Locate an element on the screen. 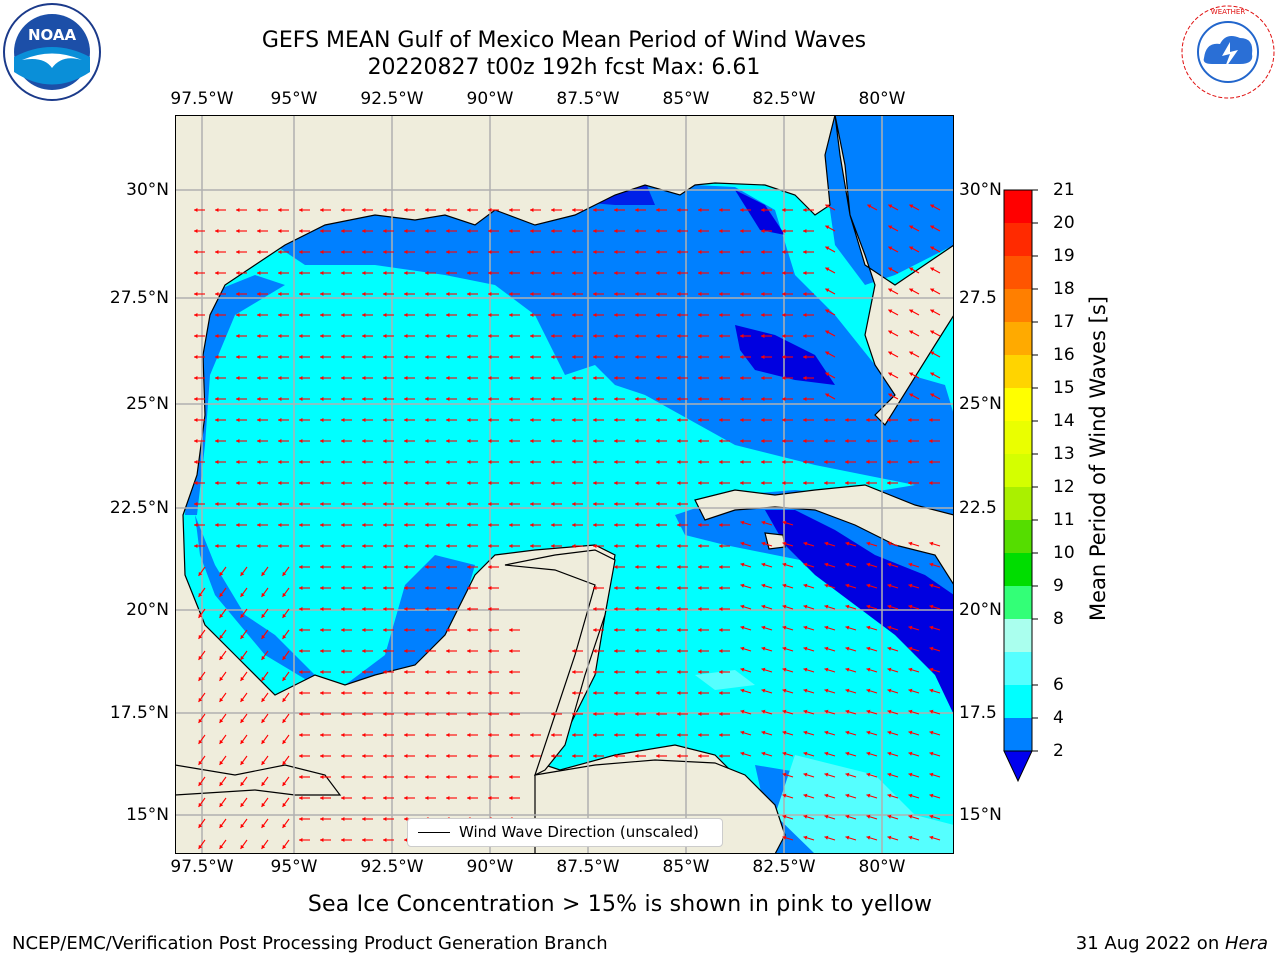 Image resolution: width=1280 pixels, height=960 pixels. lat-tick-left: 27.5°N is located at coordinates (139, 298).